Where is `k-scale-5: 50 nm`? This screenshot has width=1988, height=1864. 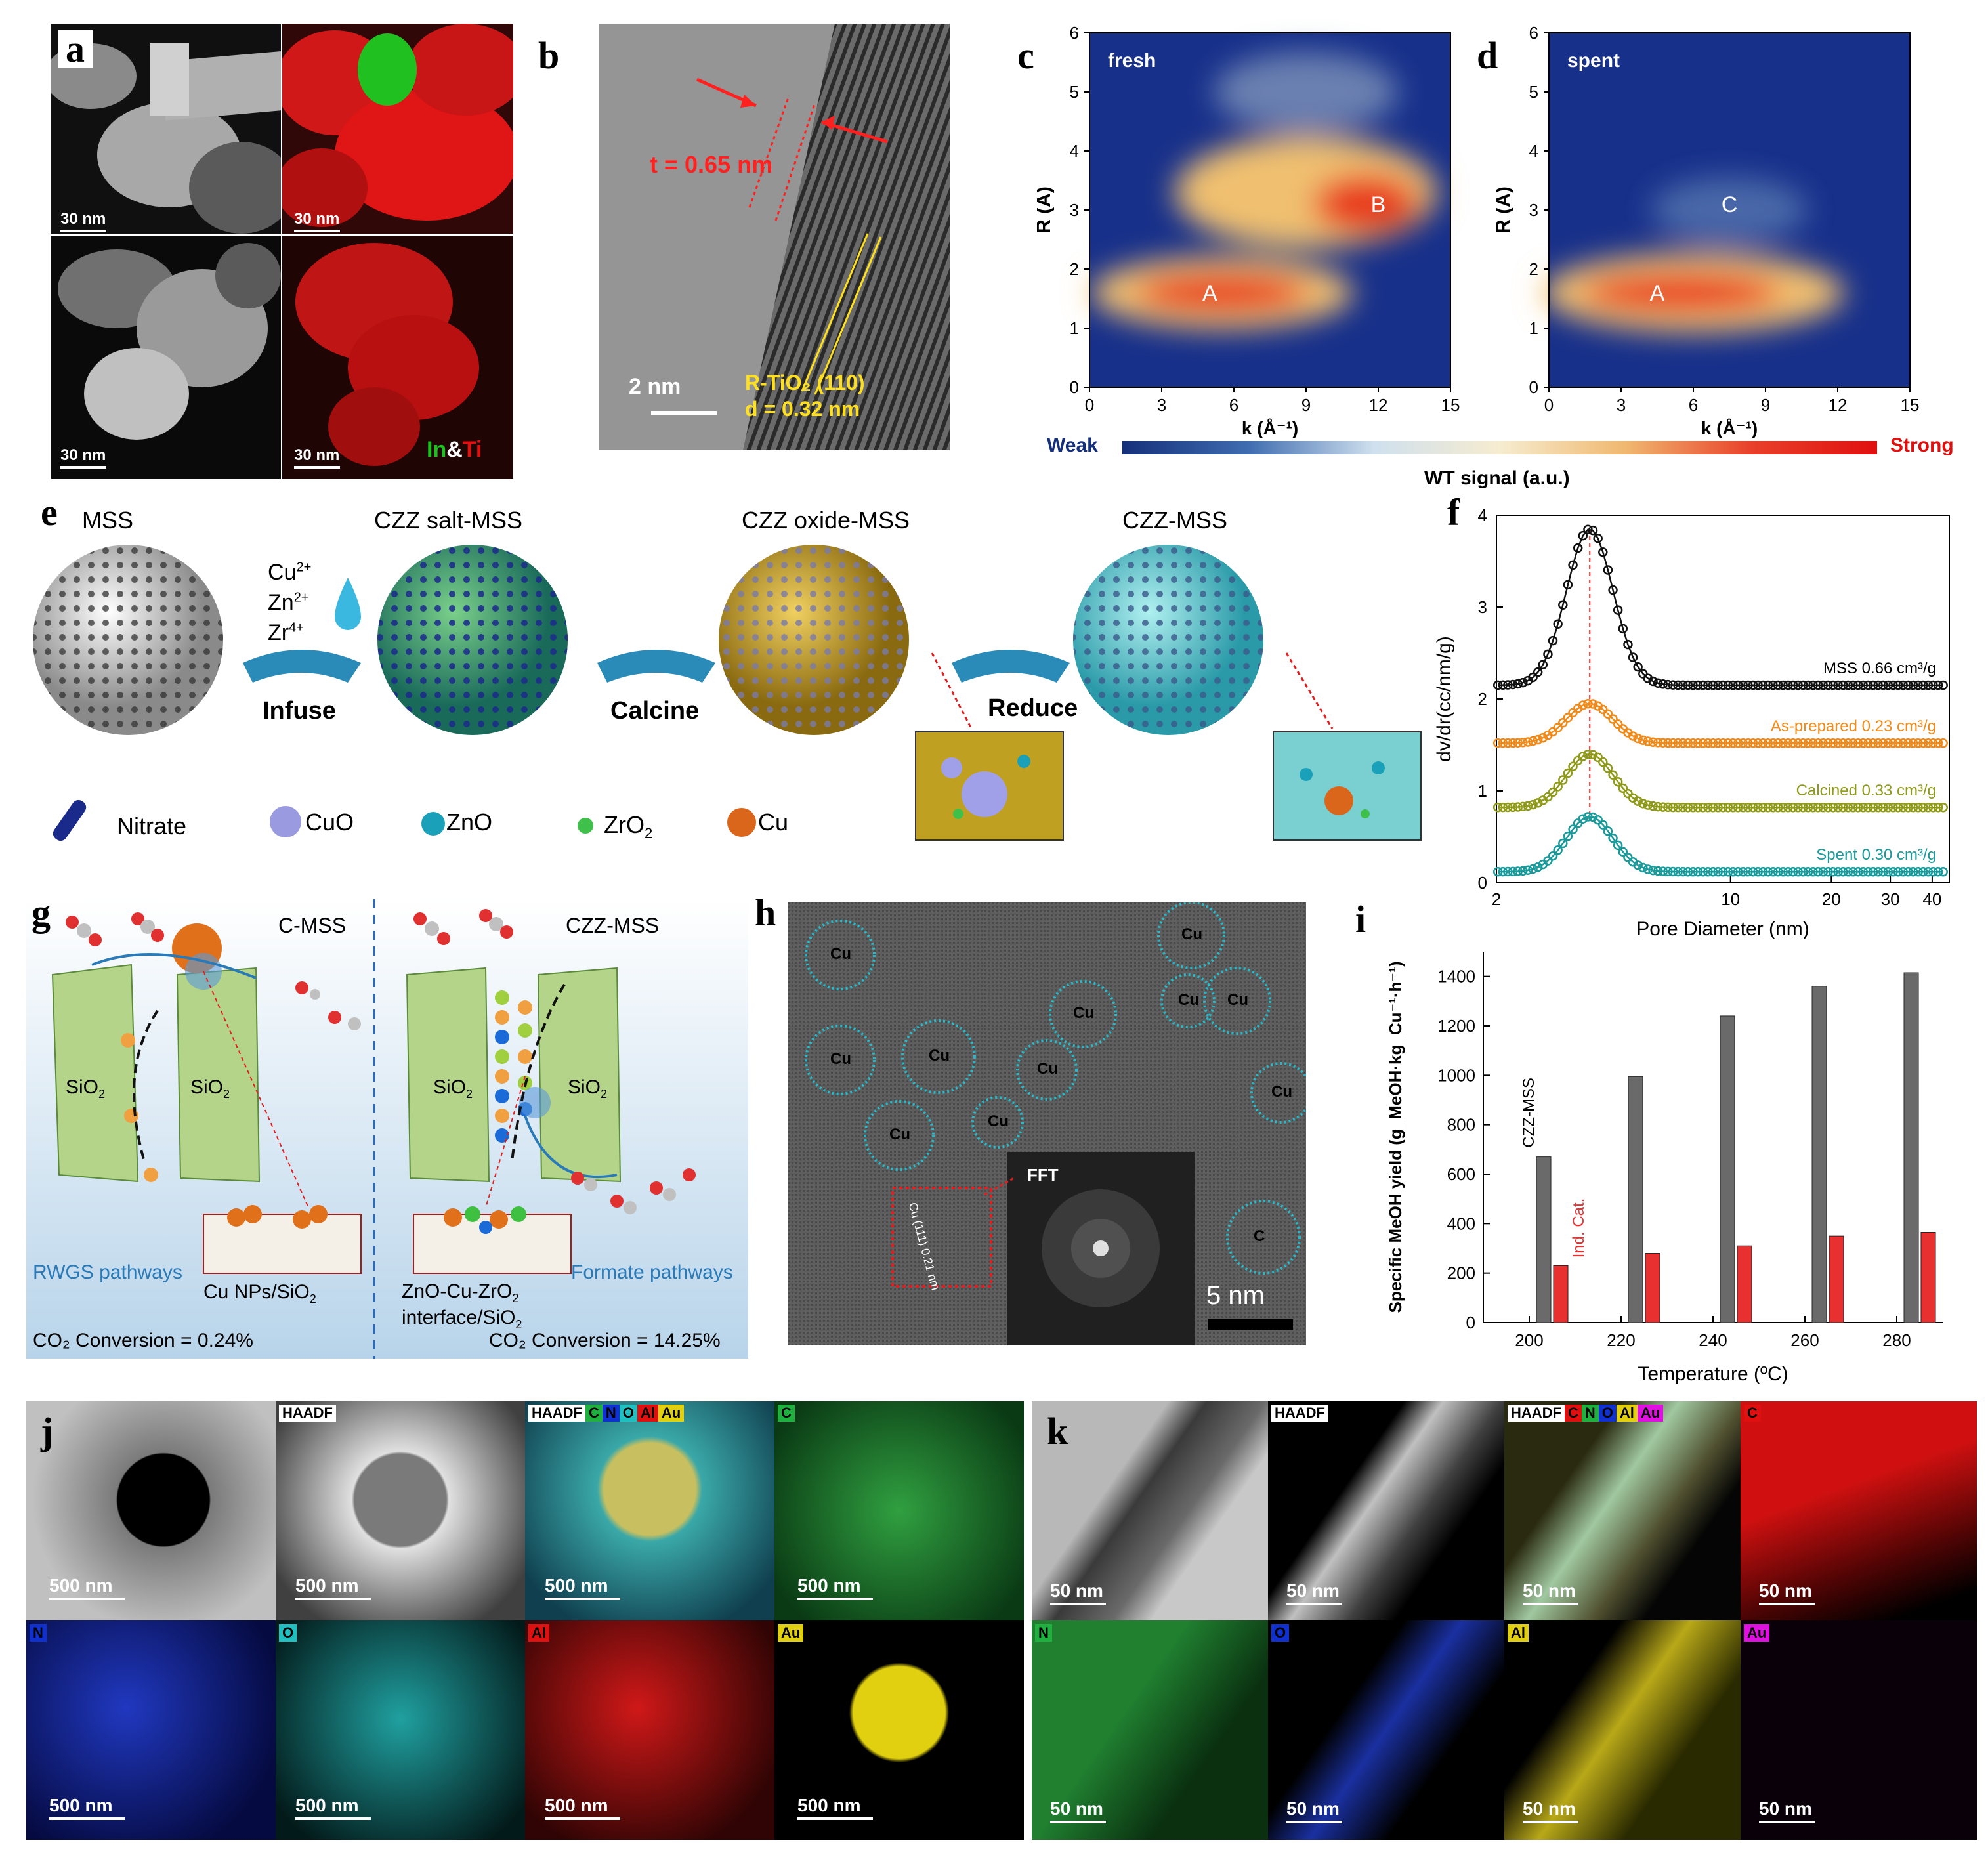
k-scale-5: 50 nm is located at coordinates (1078, 1810).